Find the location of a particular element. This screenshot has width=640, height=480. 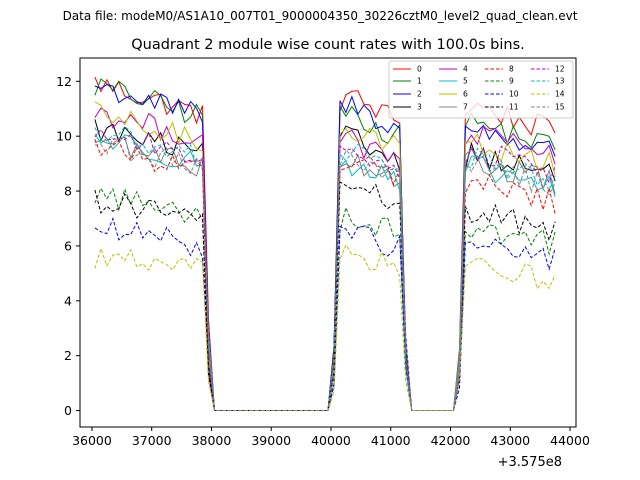

x-offset-label: +3.575e8 is located at coordinates (530, 462).